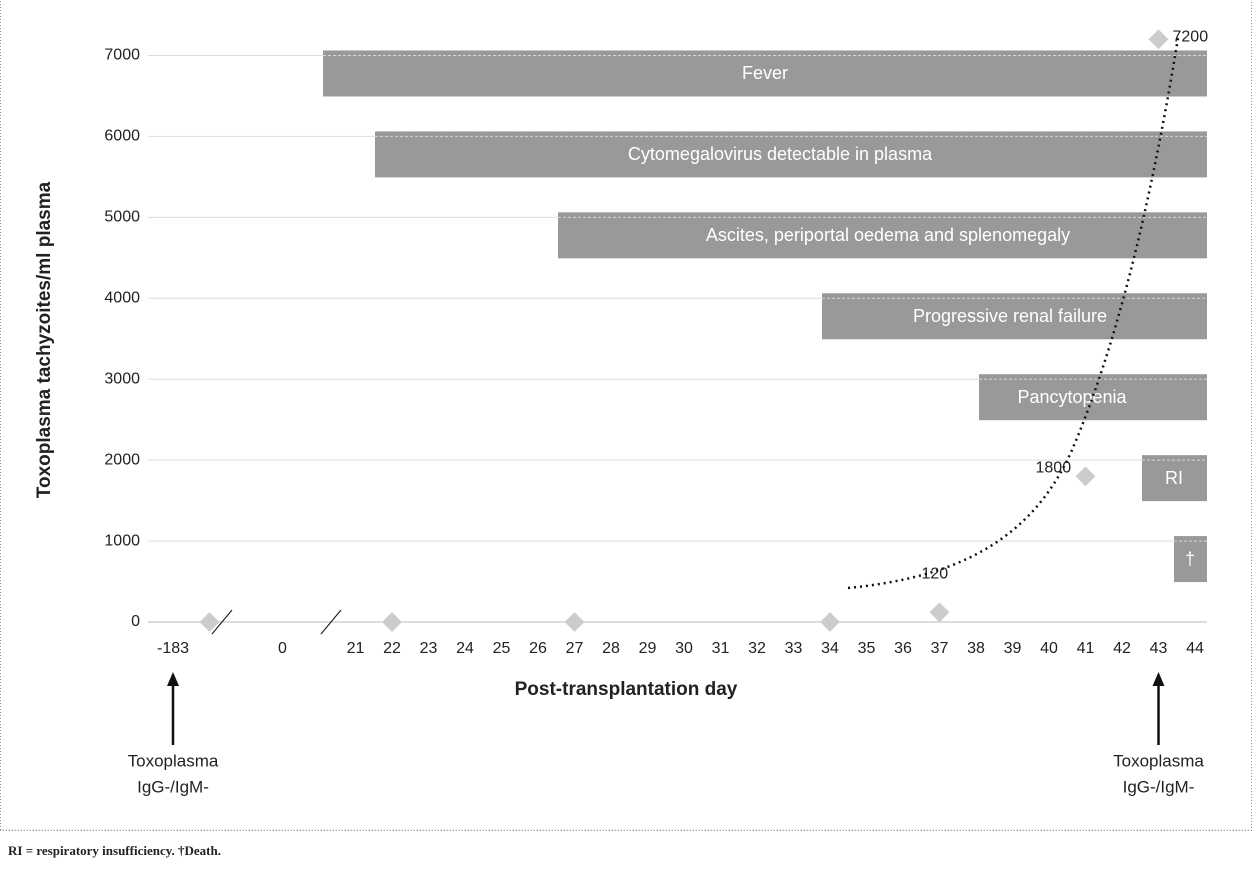 This screenshot has width=1252, height=872. What do you see at coordinates (1191, 36) in the screenshot?
I see `data-label: 7200` at bounding box center [1191, 36].